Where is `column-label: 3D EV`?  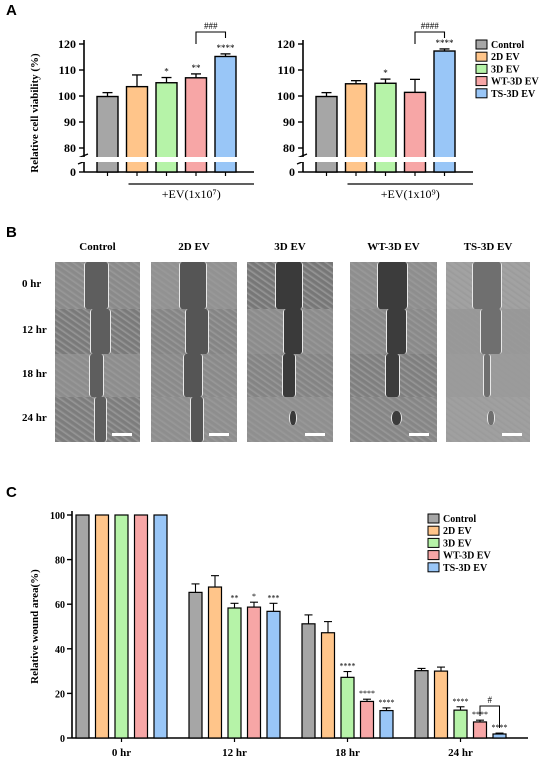 column-label: 3D EV is located at coordinates (290, 247).